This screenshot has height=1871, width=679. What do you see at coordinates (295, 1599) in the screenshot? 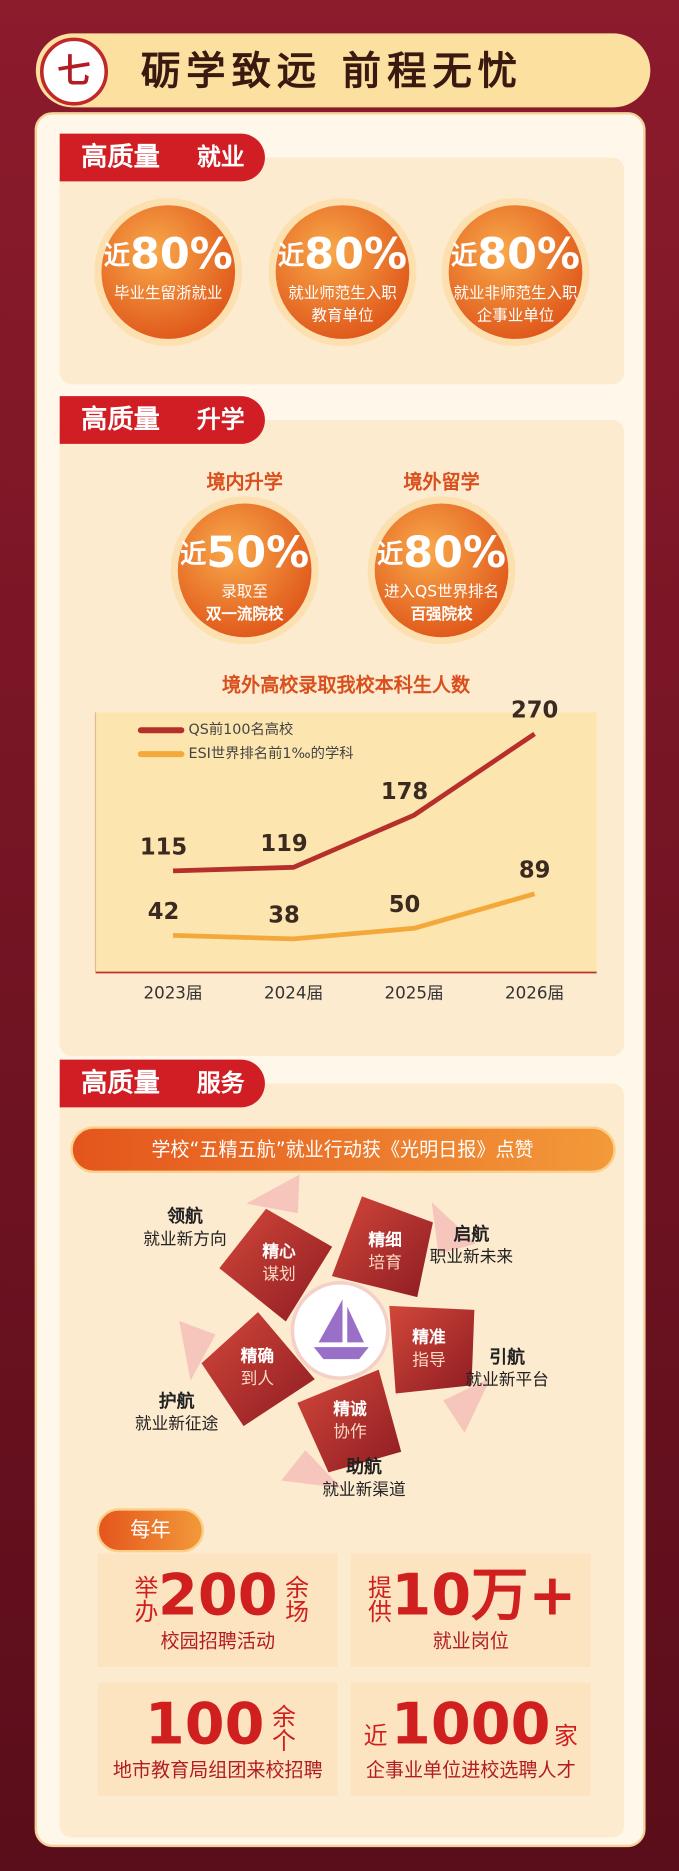
I see `box-suffix: 余场` at bounding box center [295, 1599].